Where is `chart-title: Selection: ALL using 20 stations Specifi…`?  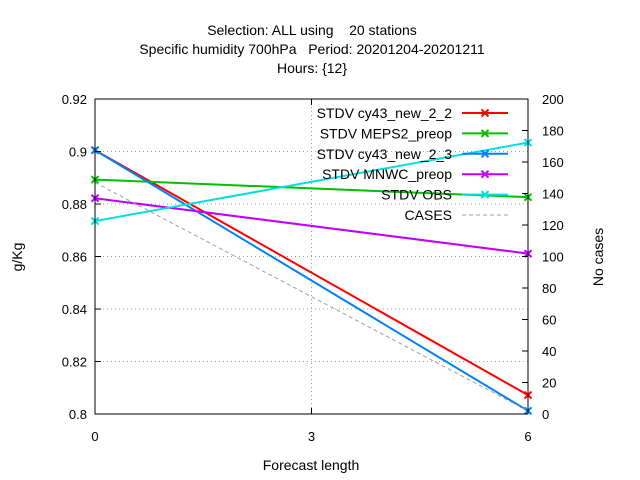
chart-title: Selection: ALL using 20 stations Specifi… is located at coordinates (312, 49).